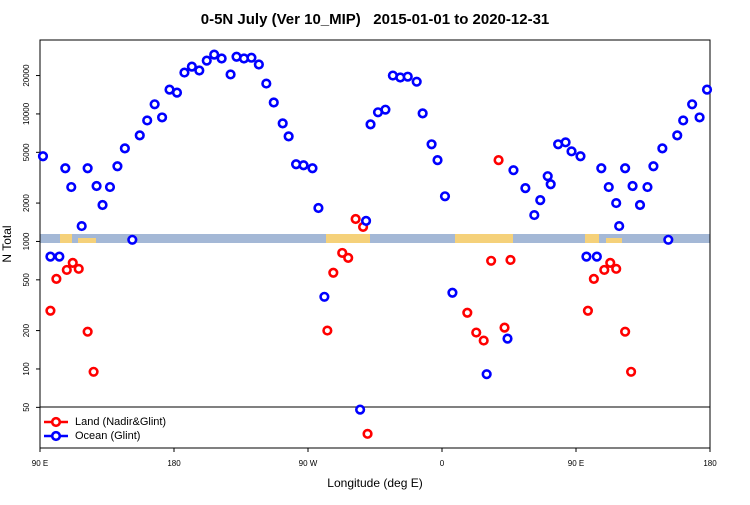 This screenshot has width=750, height=505. I want to click on y-axis-label: N Total, so click(7, 243).